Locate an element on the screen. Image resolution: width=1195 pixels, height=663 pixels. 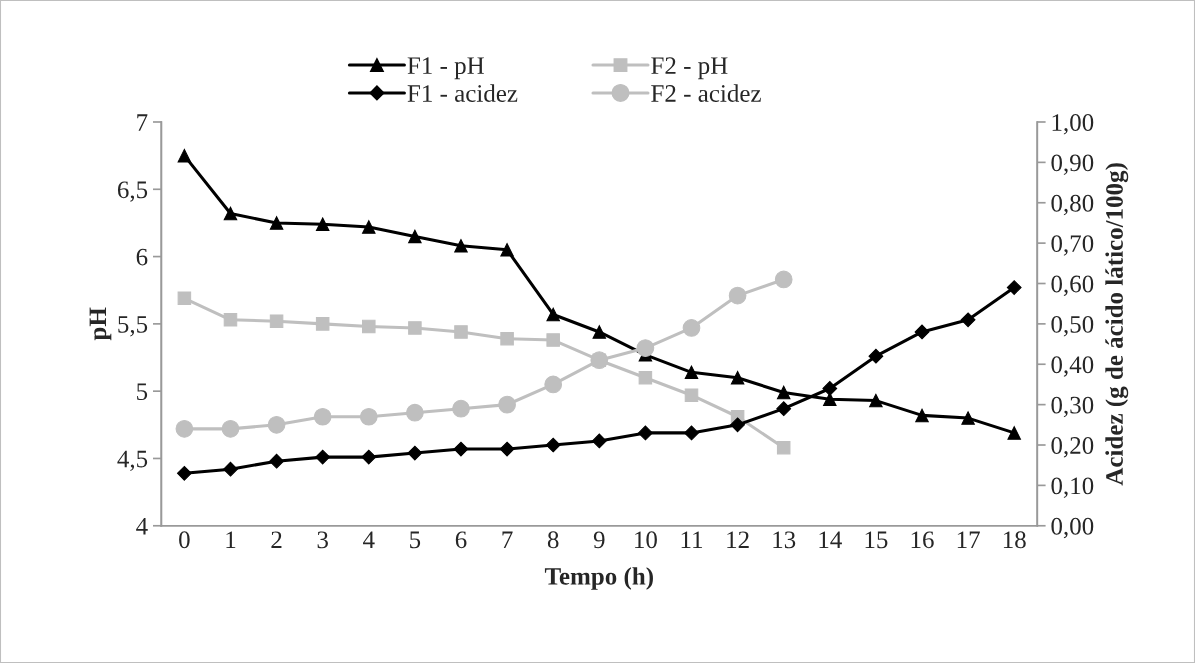
x-tick-label: 14 is located at coordinates (830, 539).